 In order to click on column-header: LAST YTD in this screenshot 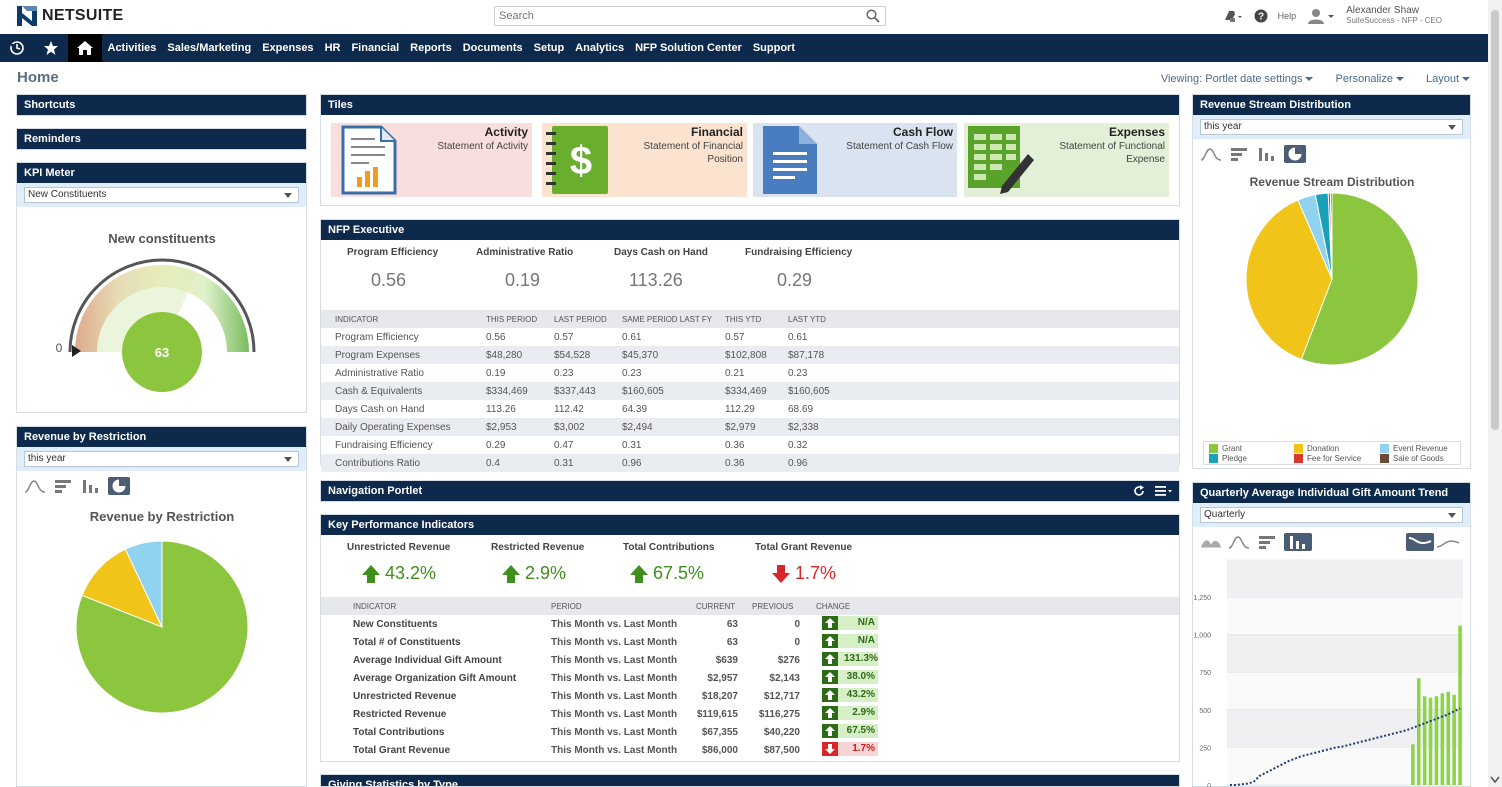, I will do `click(983, 319)`.